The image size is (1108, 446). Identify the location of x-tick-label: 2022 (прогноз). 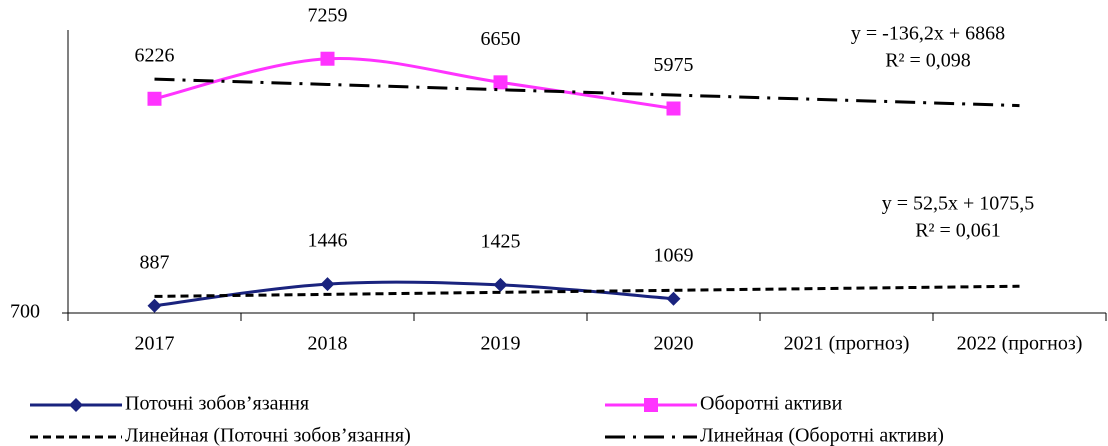
(1020, 344).